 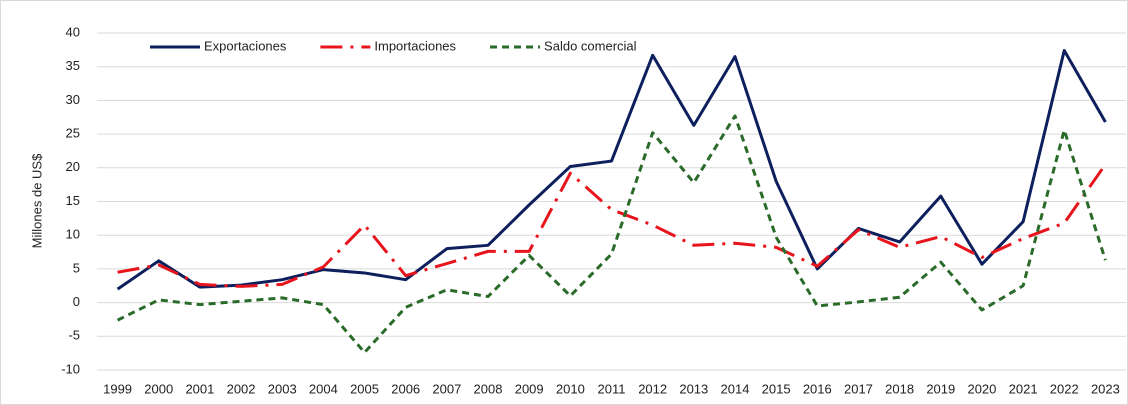 What do you see at coordinates (1023, 388) in the screenshot?
I see `x-tick-label: 2021` at bounding box center [1023, 388].